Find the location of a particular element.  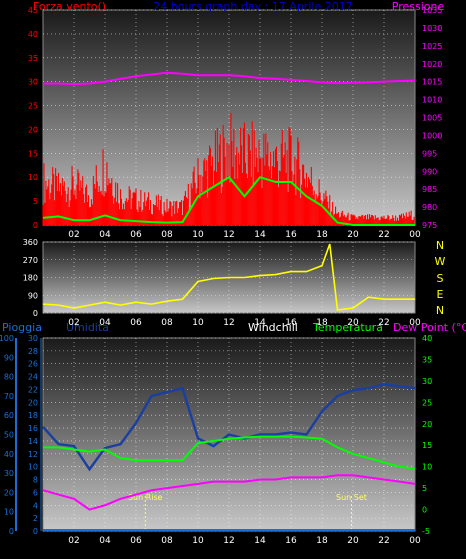

panel1-title-center: 24 hours graph day : 17 Aprile 2017 is located at coordinates (252, 6).